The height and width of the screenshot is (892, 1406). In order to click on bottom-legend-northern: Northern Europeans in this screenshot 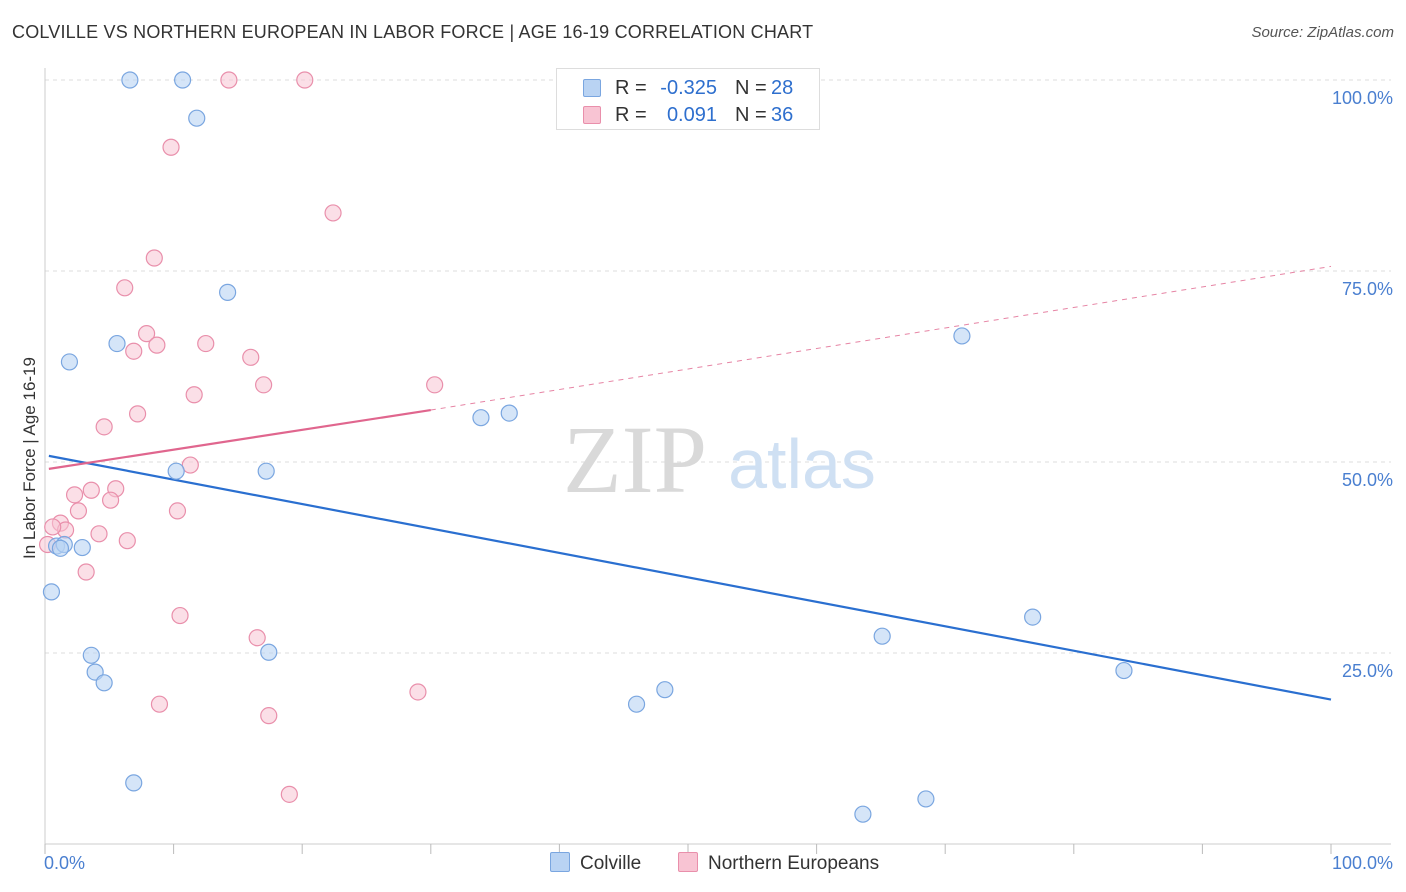, I will do `click(778, 863)`.